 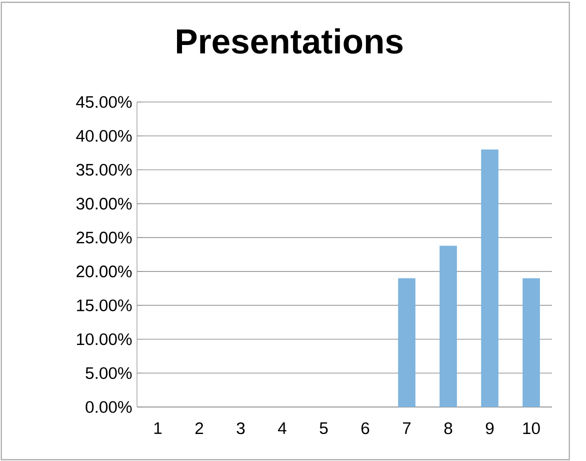 I want to click on x-tick-label: 10, so click(x=531, y=428).